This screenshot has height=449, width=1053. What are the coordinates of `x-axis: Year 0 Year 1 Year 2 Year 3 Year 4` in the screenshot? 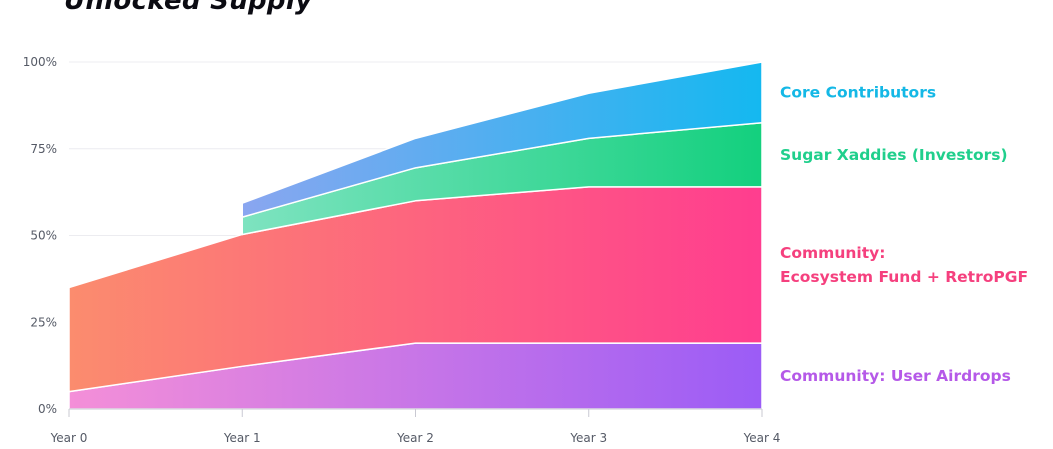 It's located at (415, 426).